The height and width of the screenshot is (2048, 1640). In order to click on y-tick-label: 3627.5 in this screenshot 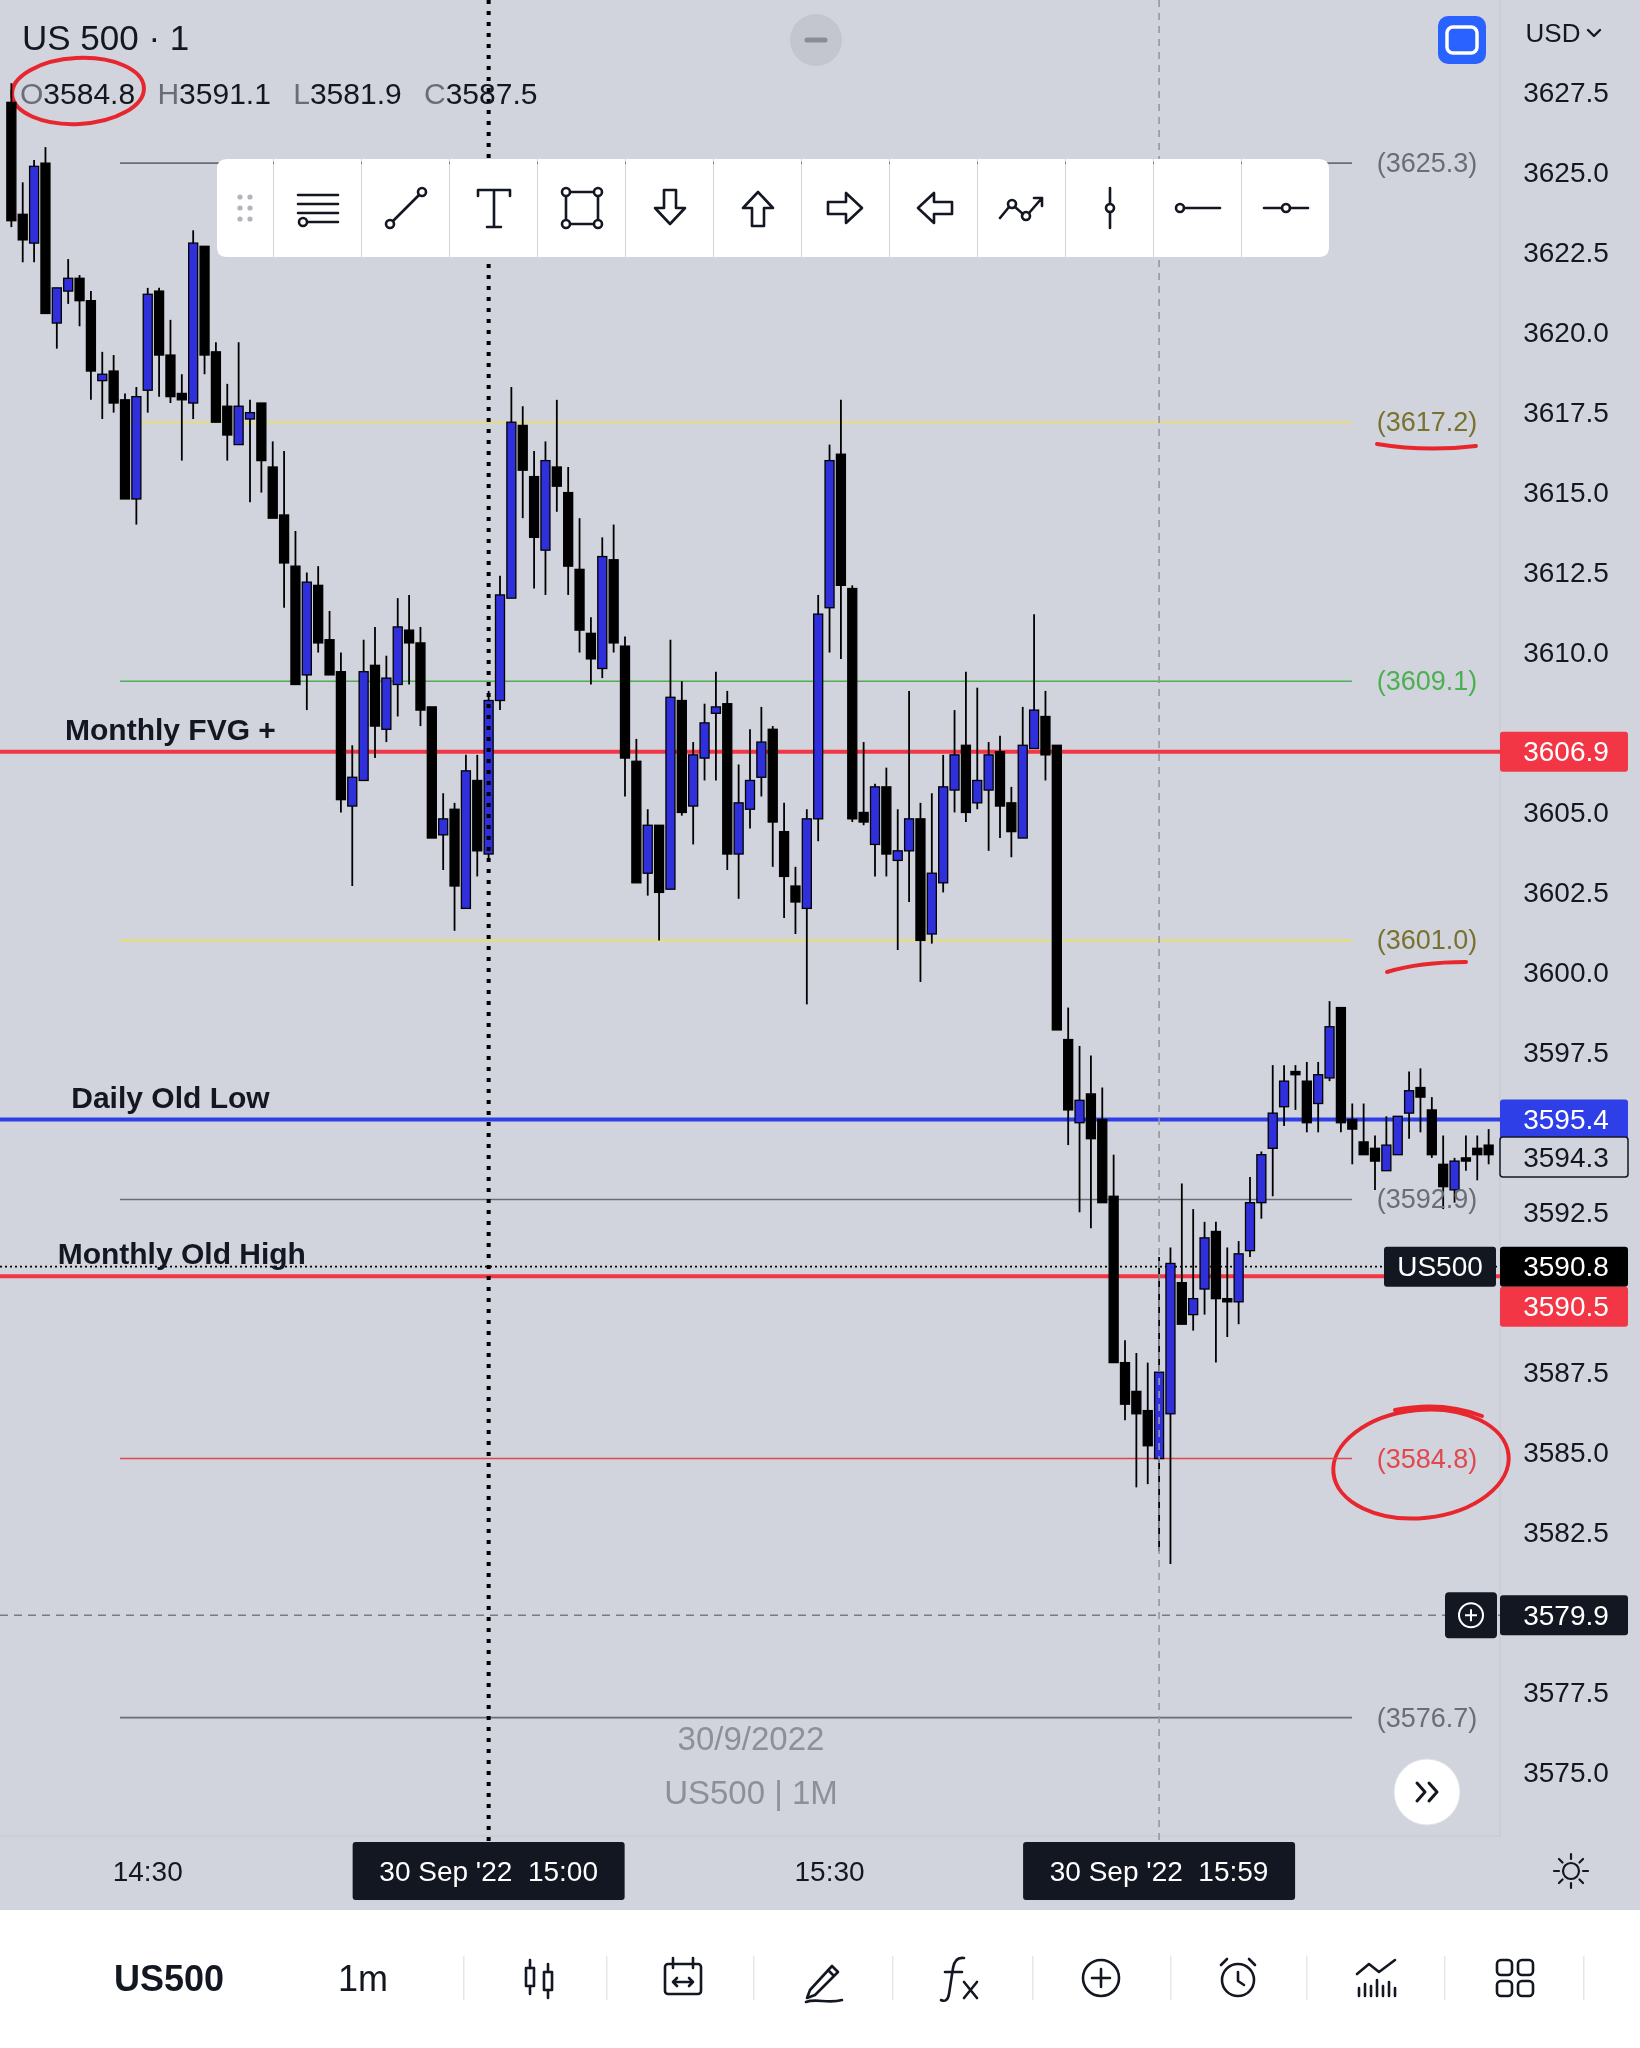, I will do `click(1566, 93)`.